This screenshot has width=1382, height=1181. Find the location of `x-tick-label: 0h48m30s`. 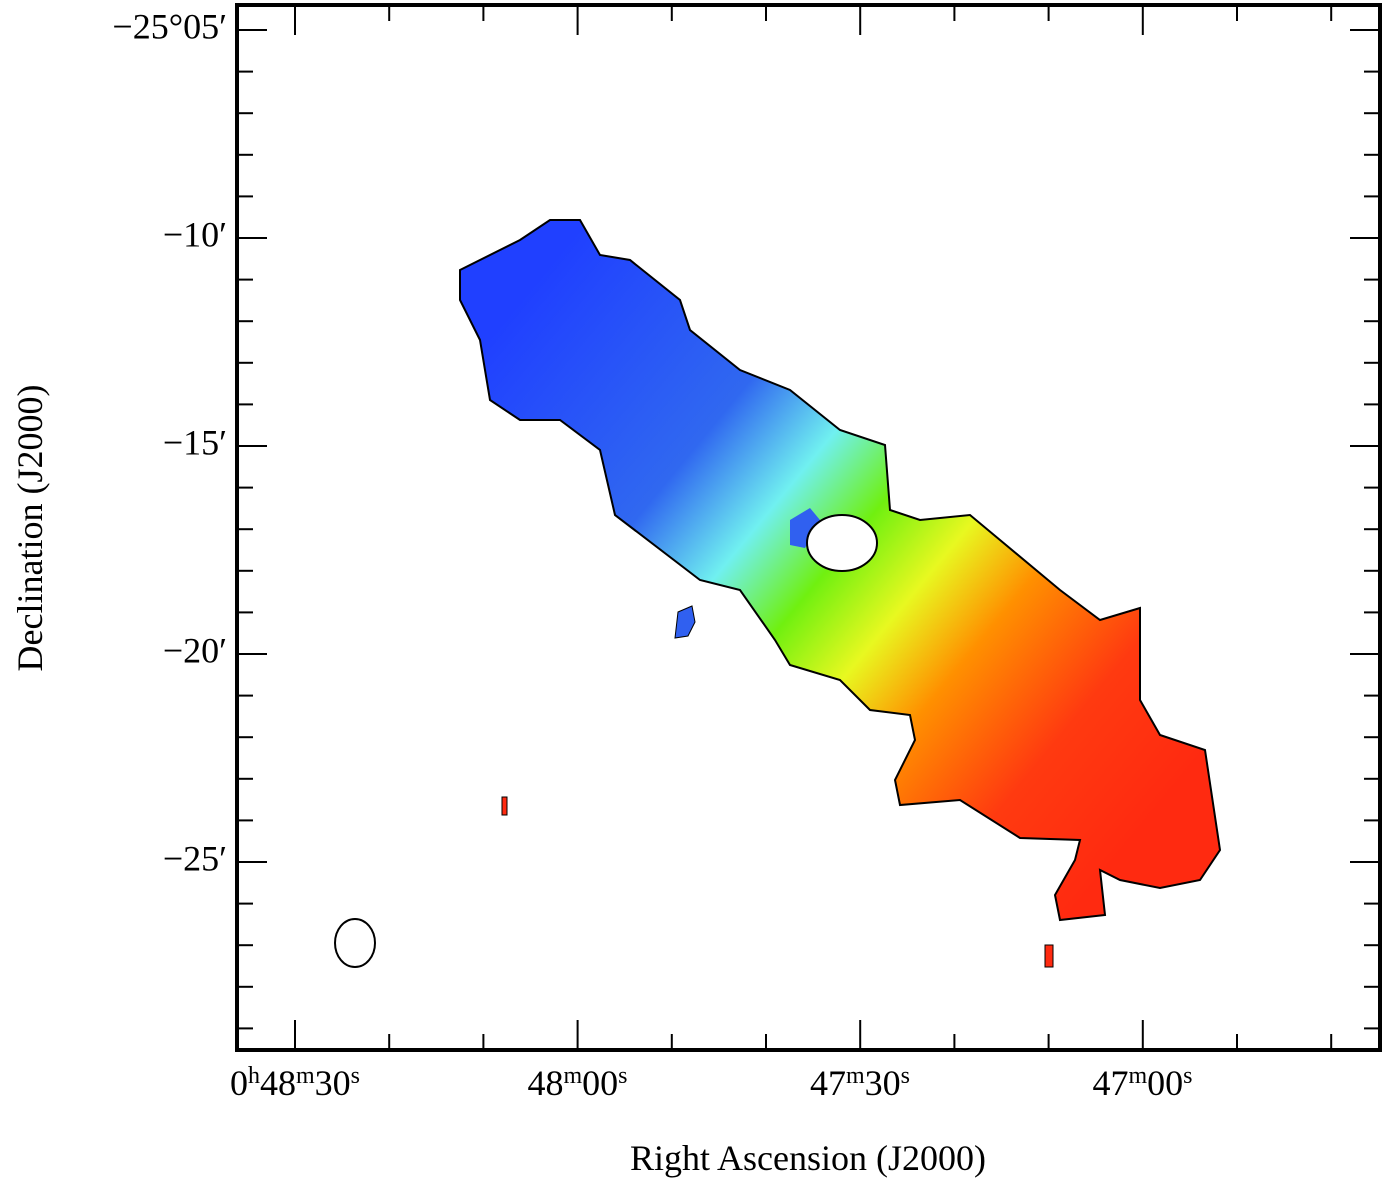

x-tick-label: 0h48m30s is located at coordinates (295, 1083).